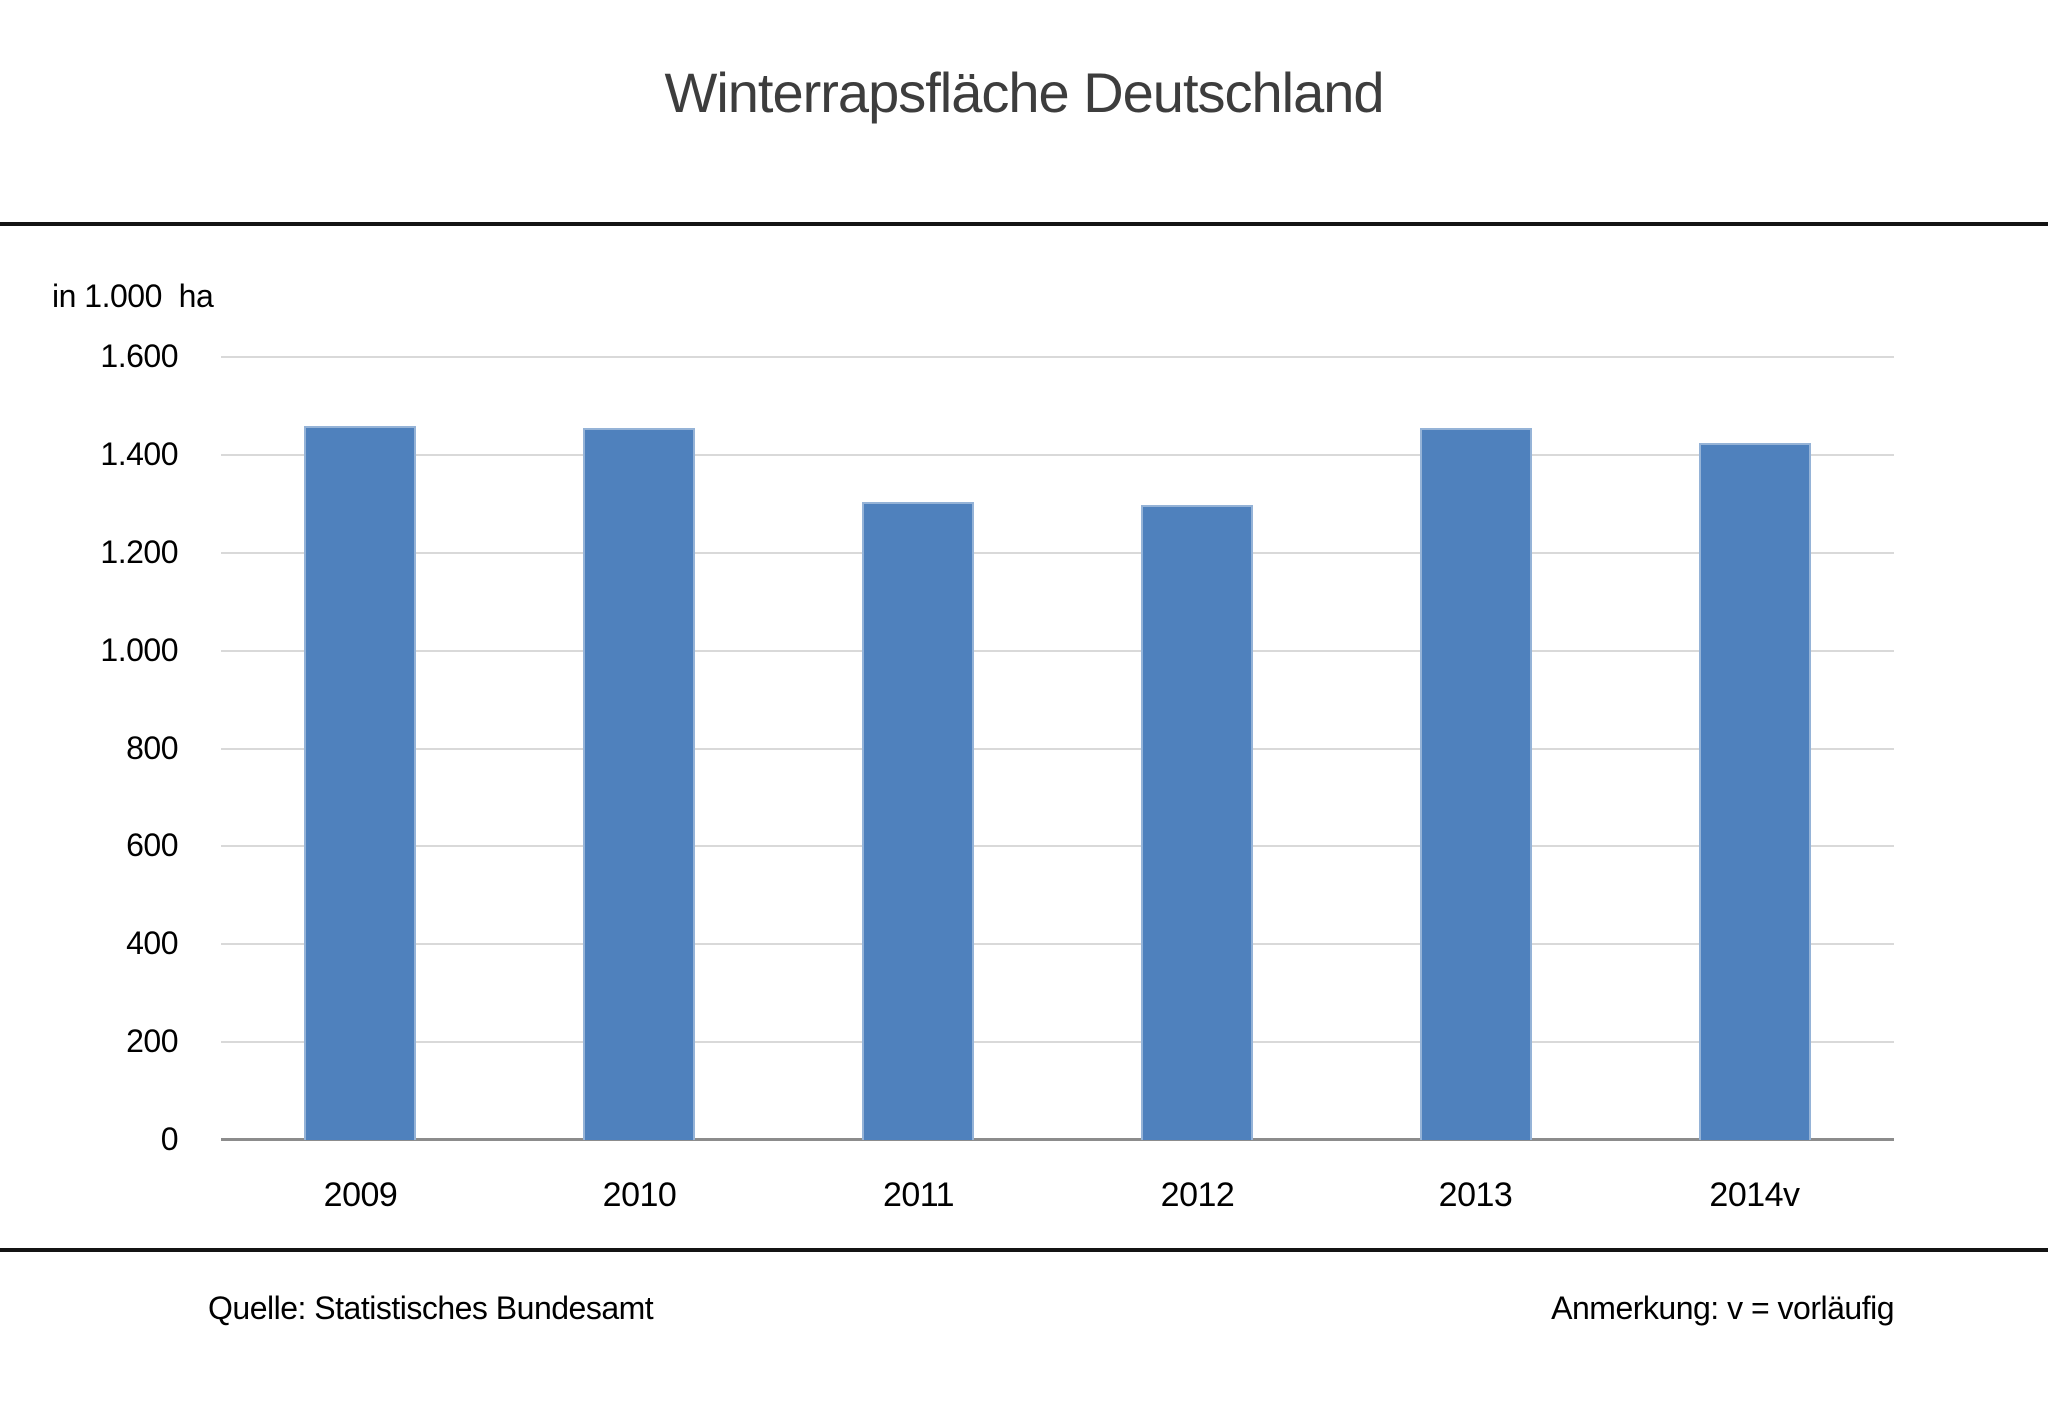 The width and height of the screenshot is (2048, 1402). I want to click on bottom-divider, so click(1024, 1250).